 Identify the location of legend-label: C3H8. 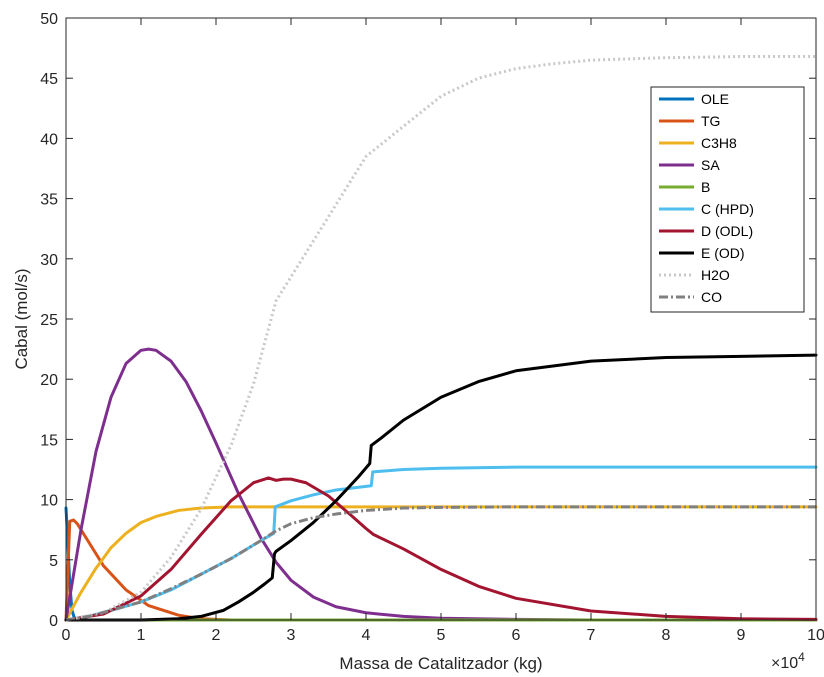
(719, 143).